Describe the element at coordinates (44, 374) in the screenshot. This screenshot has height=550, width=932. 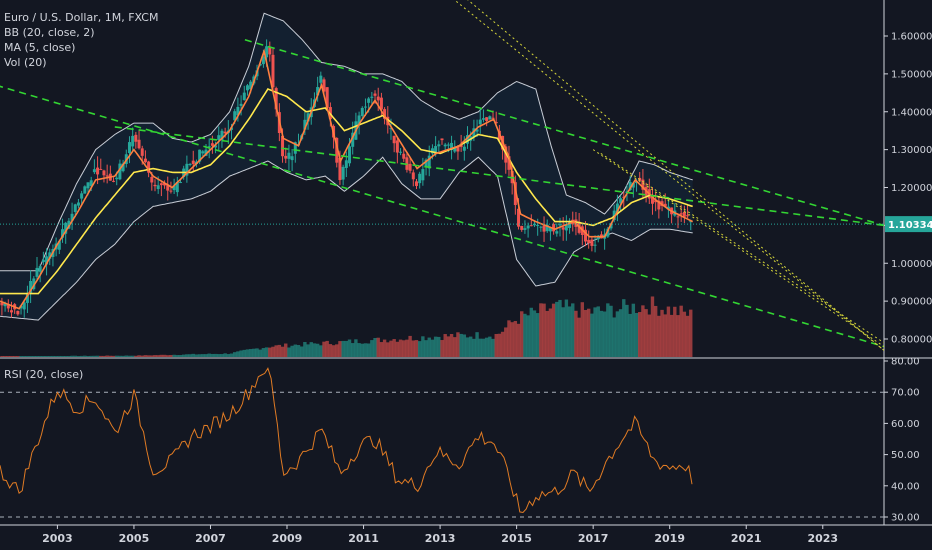
I see `rsi-indicator-label: RSI (20, close)` at that location.